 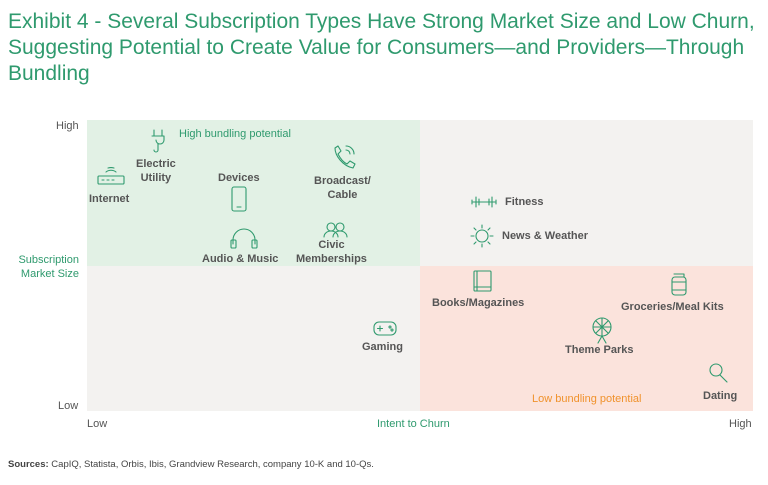 What do you see at coordinates (67, 126) in the screenshot?
I see `y-tick-high: High` at bounding box center [67, 126].